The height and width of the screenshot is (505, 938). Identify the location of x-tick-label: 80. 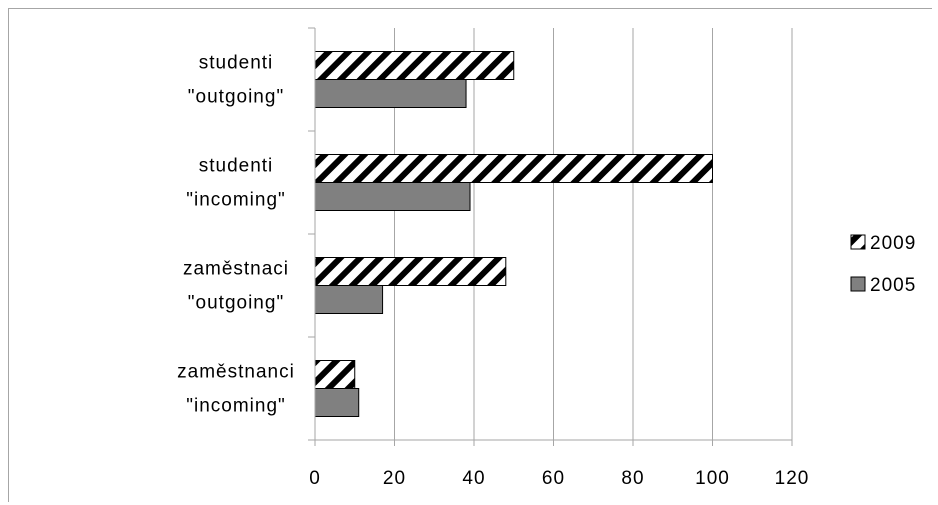
(632, 478).